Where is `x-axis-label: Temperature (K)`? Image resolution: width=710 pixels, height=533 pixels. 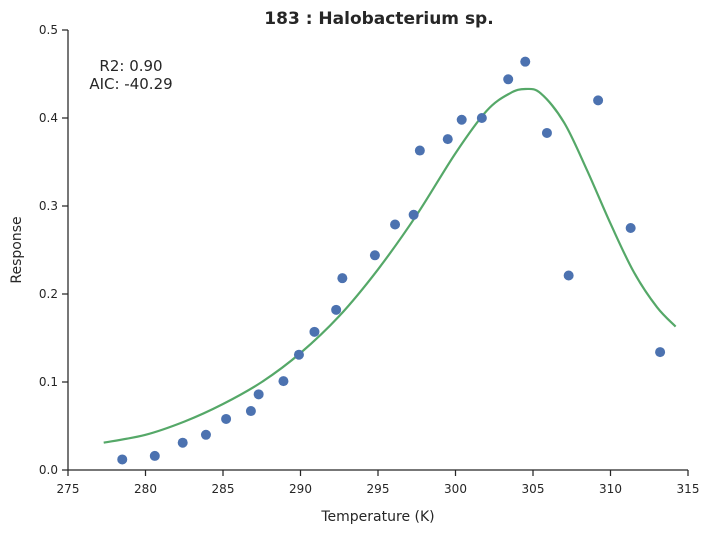
x-axis-label: Temperature (K) is located at coordinates (377, 517).